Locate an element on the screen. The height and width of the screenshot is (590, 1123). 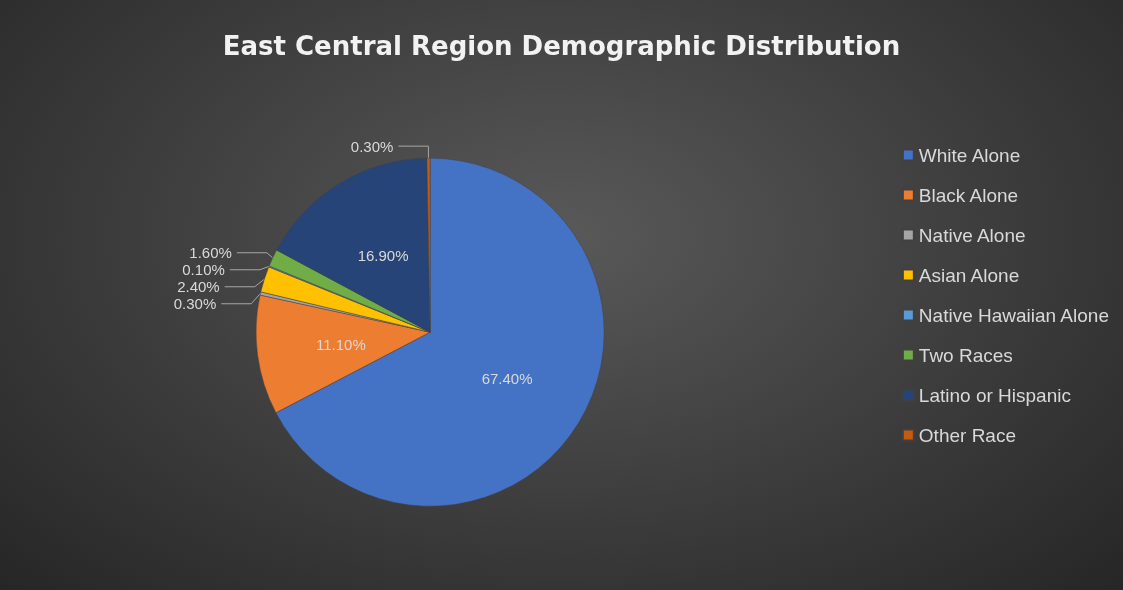
data-label: 67.40% is located at coordinates (507, 379).